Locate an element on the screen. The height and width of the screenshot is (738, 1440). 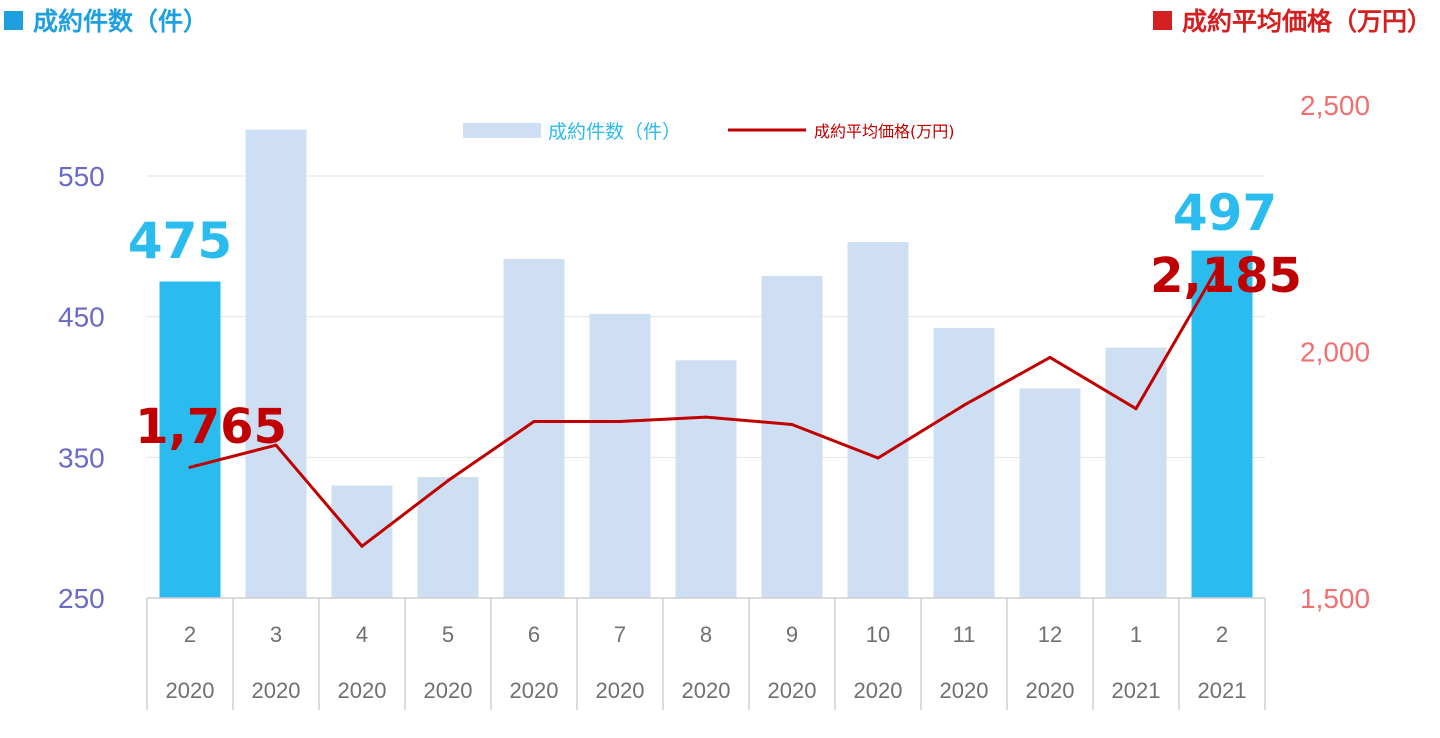
legend-bar-swatch is located at coordinates (502, 130).